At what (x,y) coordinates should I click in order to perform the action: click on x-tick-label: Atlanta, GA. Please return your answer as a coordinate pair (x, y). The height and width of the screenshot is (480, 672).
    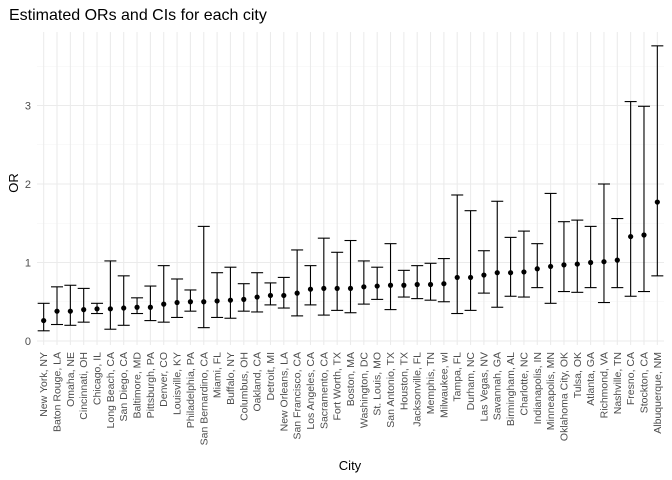
    Looking at the image, I should click on (591, 379).